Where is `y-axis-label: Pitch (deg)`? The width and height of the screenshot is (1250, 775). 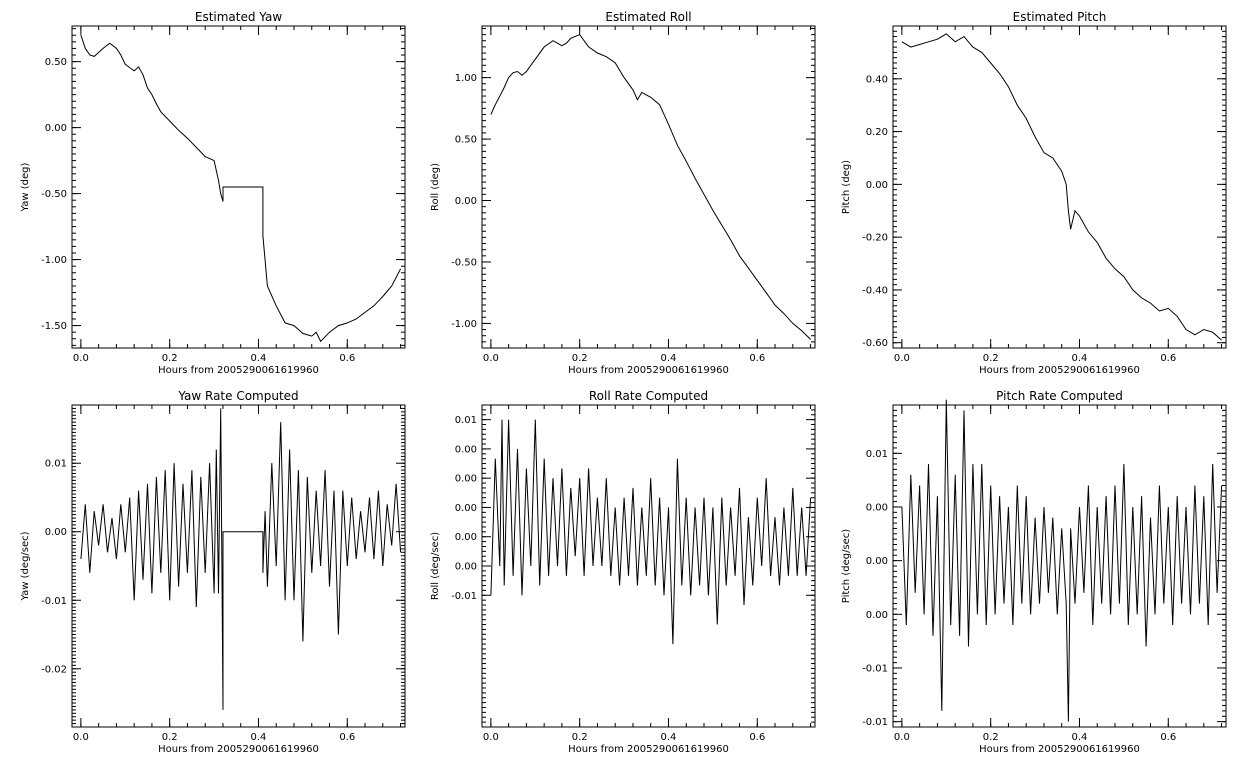 y-axis-label: Pitch (deg) is located at coordinates (846, 187).